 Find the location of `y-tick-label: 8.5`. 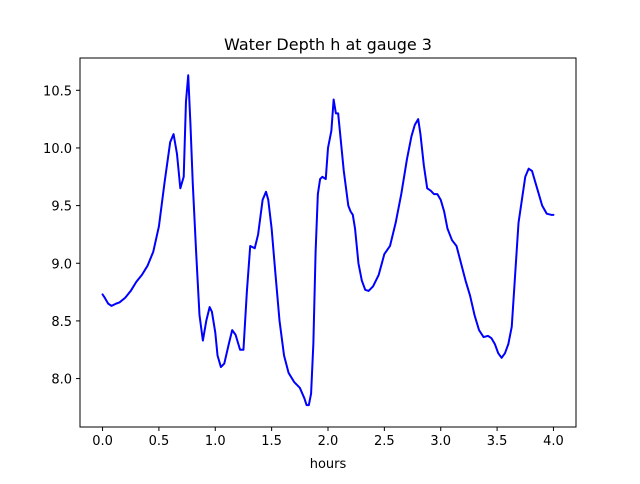

y-tick-label: 8.5 is located at coordinates (61, 322).